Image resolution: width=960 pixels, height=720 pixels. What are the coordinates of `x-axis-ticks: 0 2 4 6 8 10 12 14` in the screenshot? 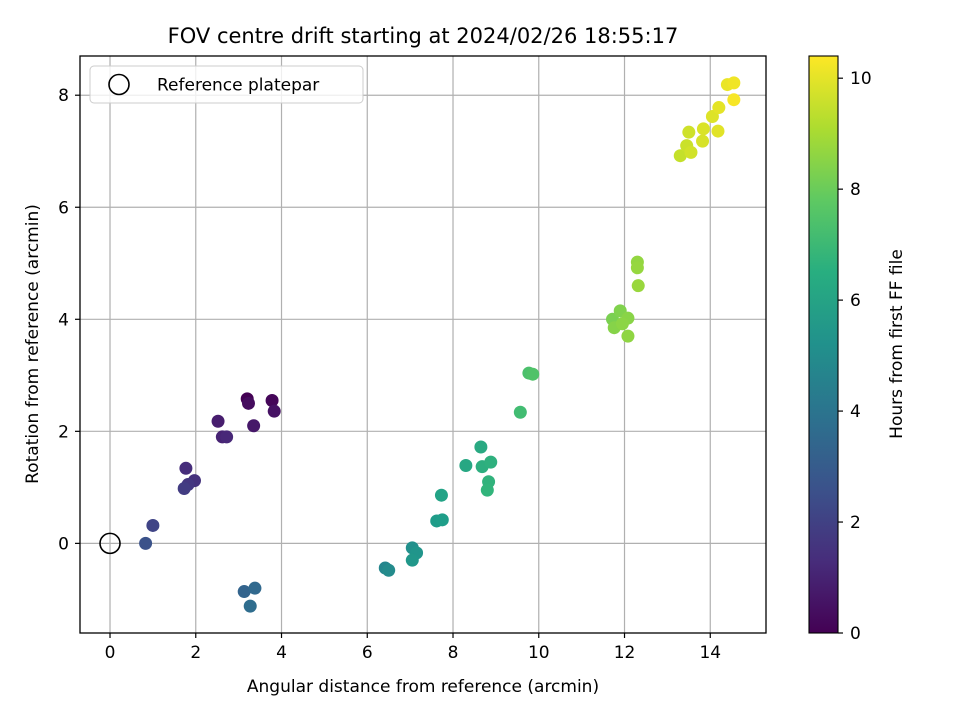 It's located at (413, 648).